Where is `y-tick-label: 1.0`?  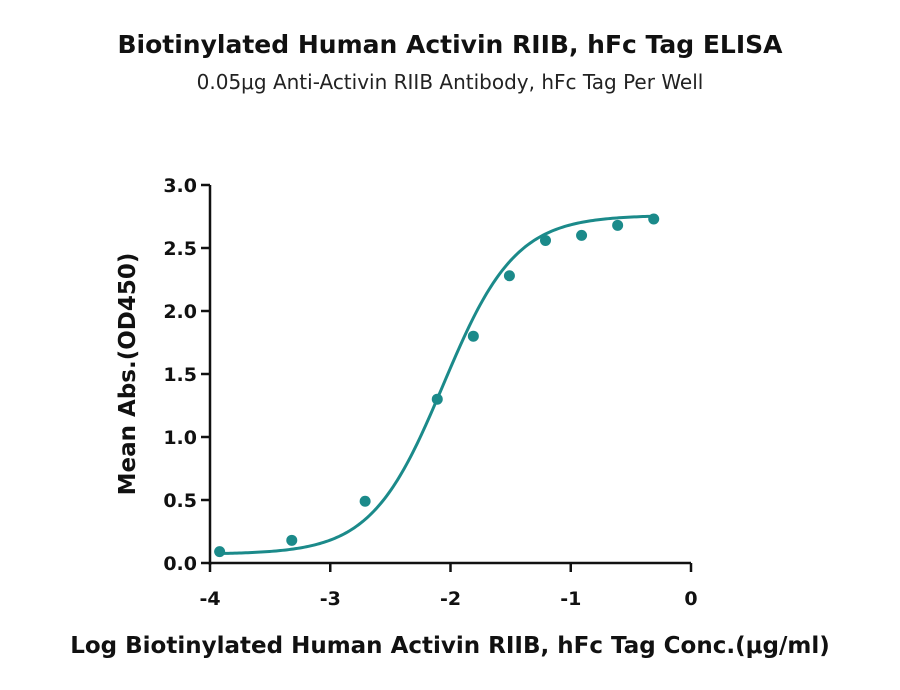
y-tick-label: 1.0 is located at coordinates (180, 438).